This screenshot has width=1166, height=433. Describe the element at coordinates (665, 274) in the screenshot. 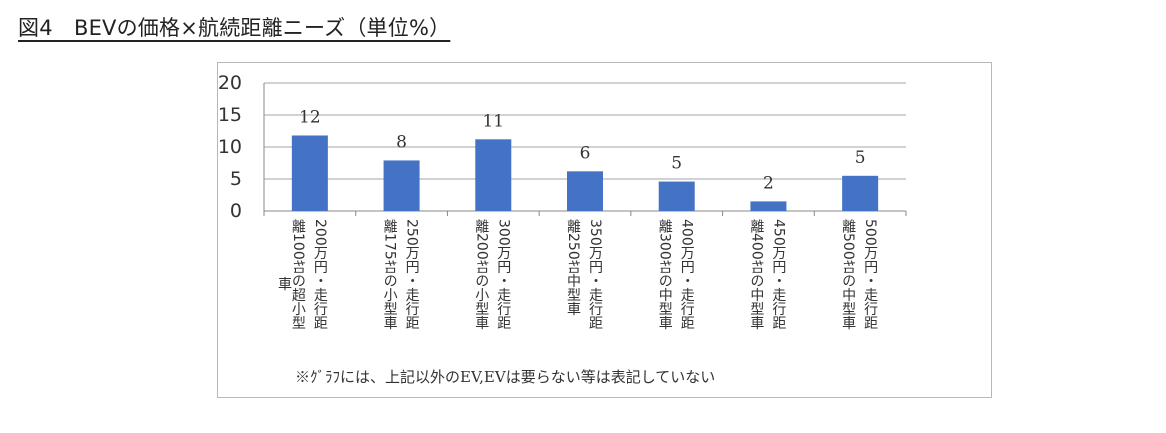

I see `category-label: 離300ｷﾛの中型車` at that location.